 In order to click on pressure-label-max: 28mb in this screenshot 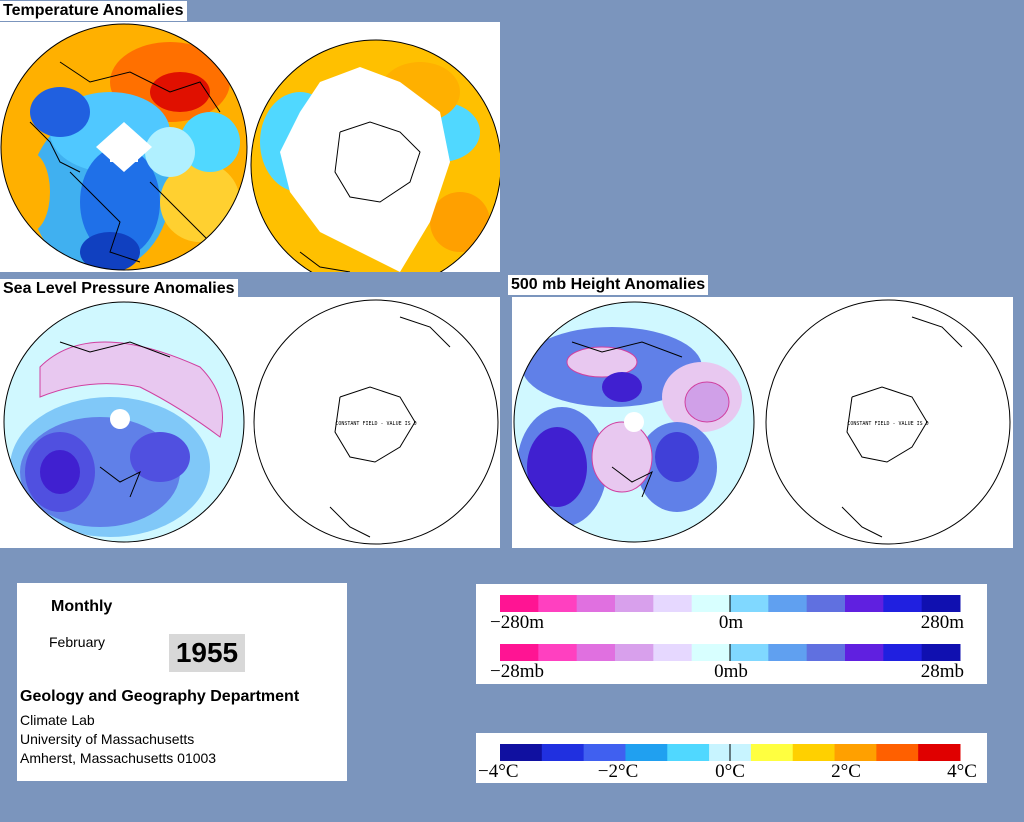, I will do `click(942, 671)`.